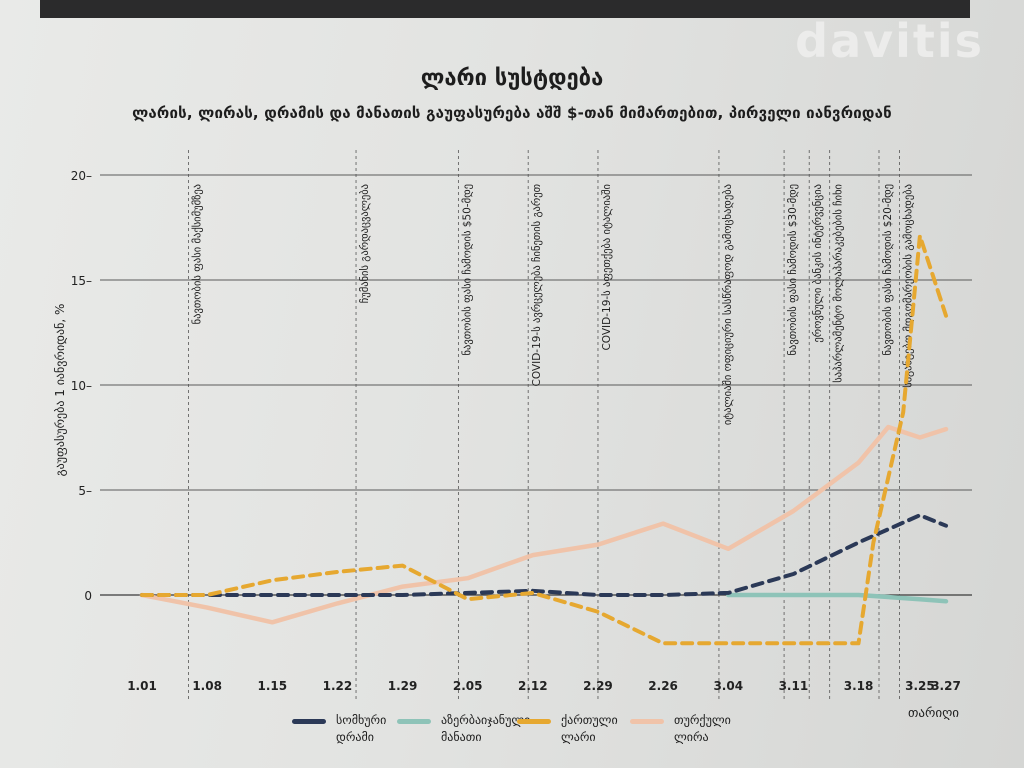 The image size is (1024, 768). I want to click on event-label: ნავთობის ფასი მაქსიმუმზეა, so click(198, 254).